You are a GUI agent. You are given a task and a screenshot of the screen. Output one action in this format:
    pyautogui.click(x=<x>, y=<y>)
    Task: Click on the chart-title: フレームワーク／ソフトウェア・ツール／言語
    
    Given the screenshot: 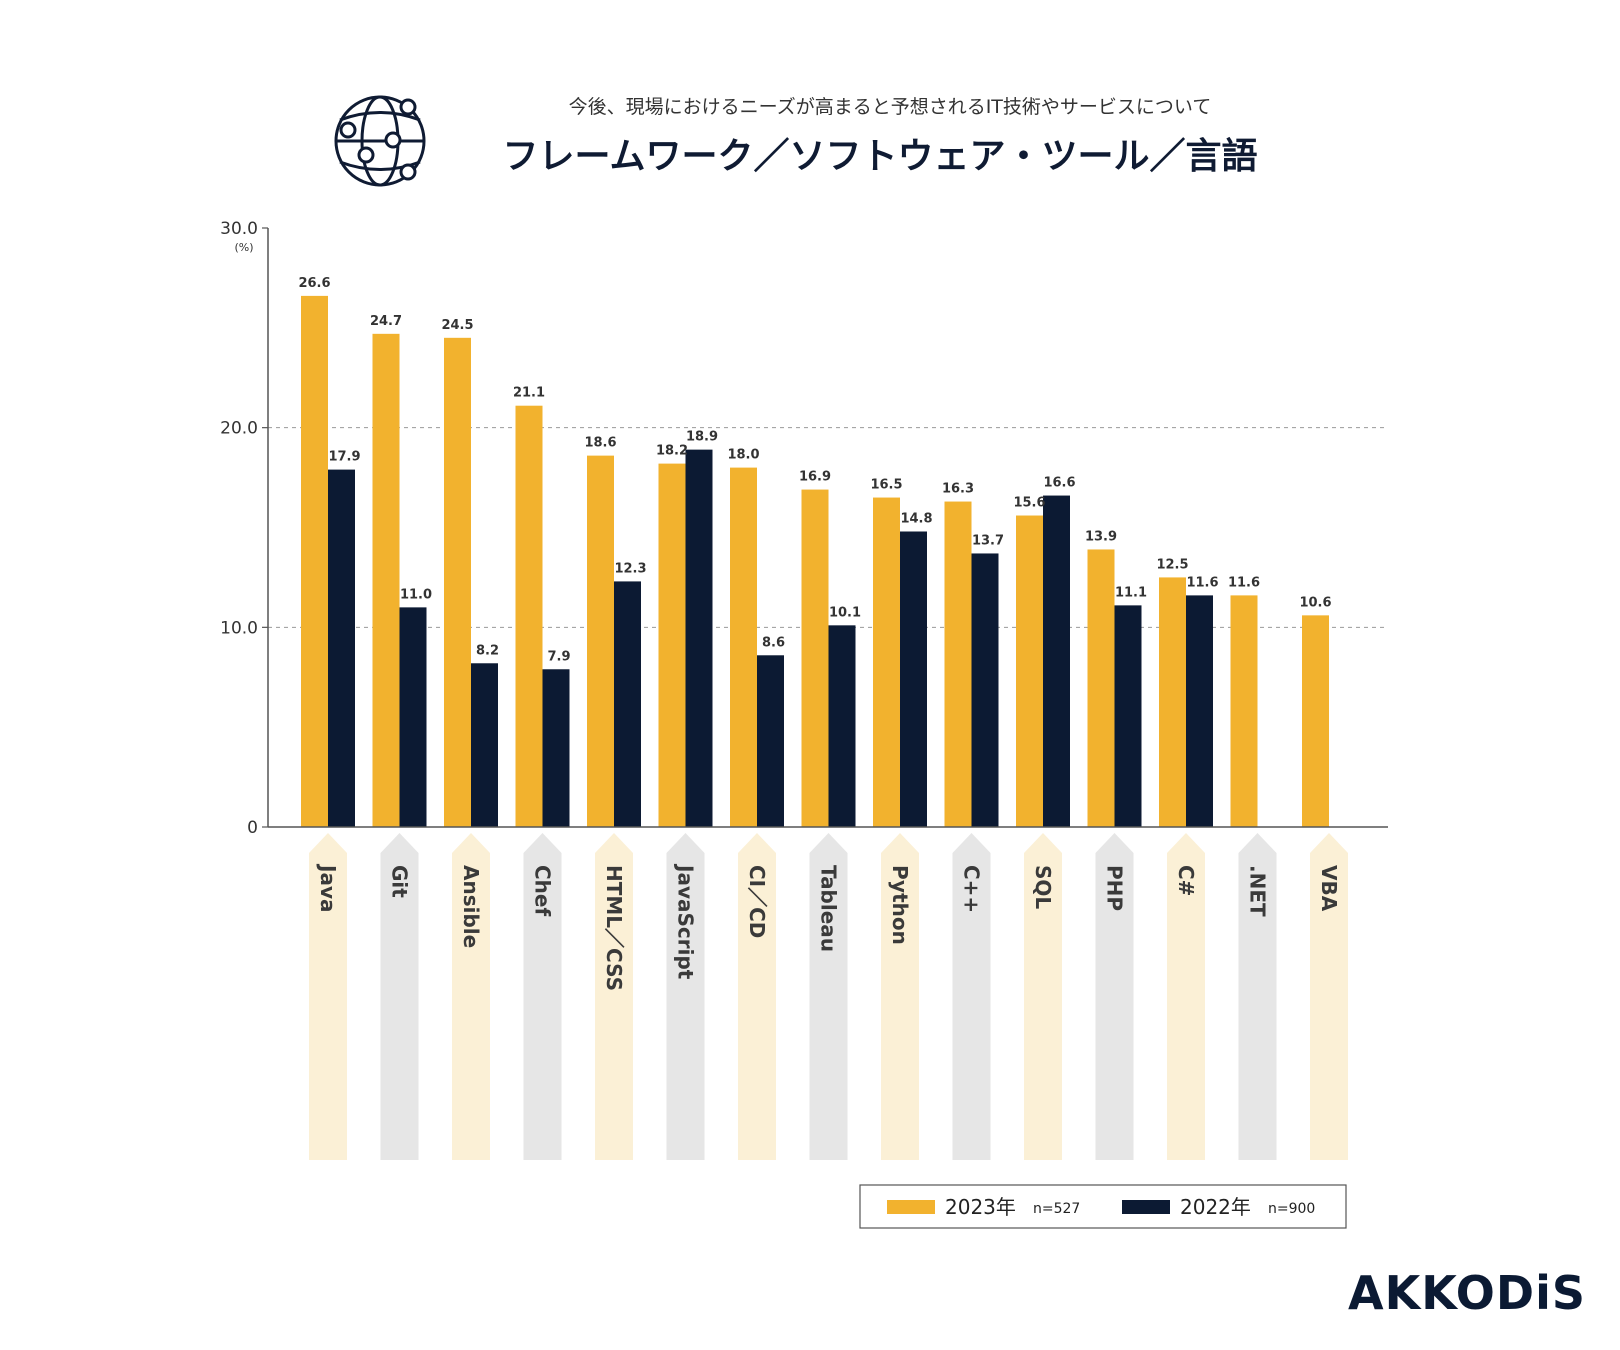 What is the action you would take?
    pyautogui.click(x=880, y=156)
    